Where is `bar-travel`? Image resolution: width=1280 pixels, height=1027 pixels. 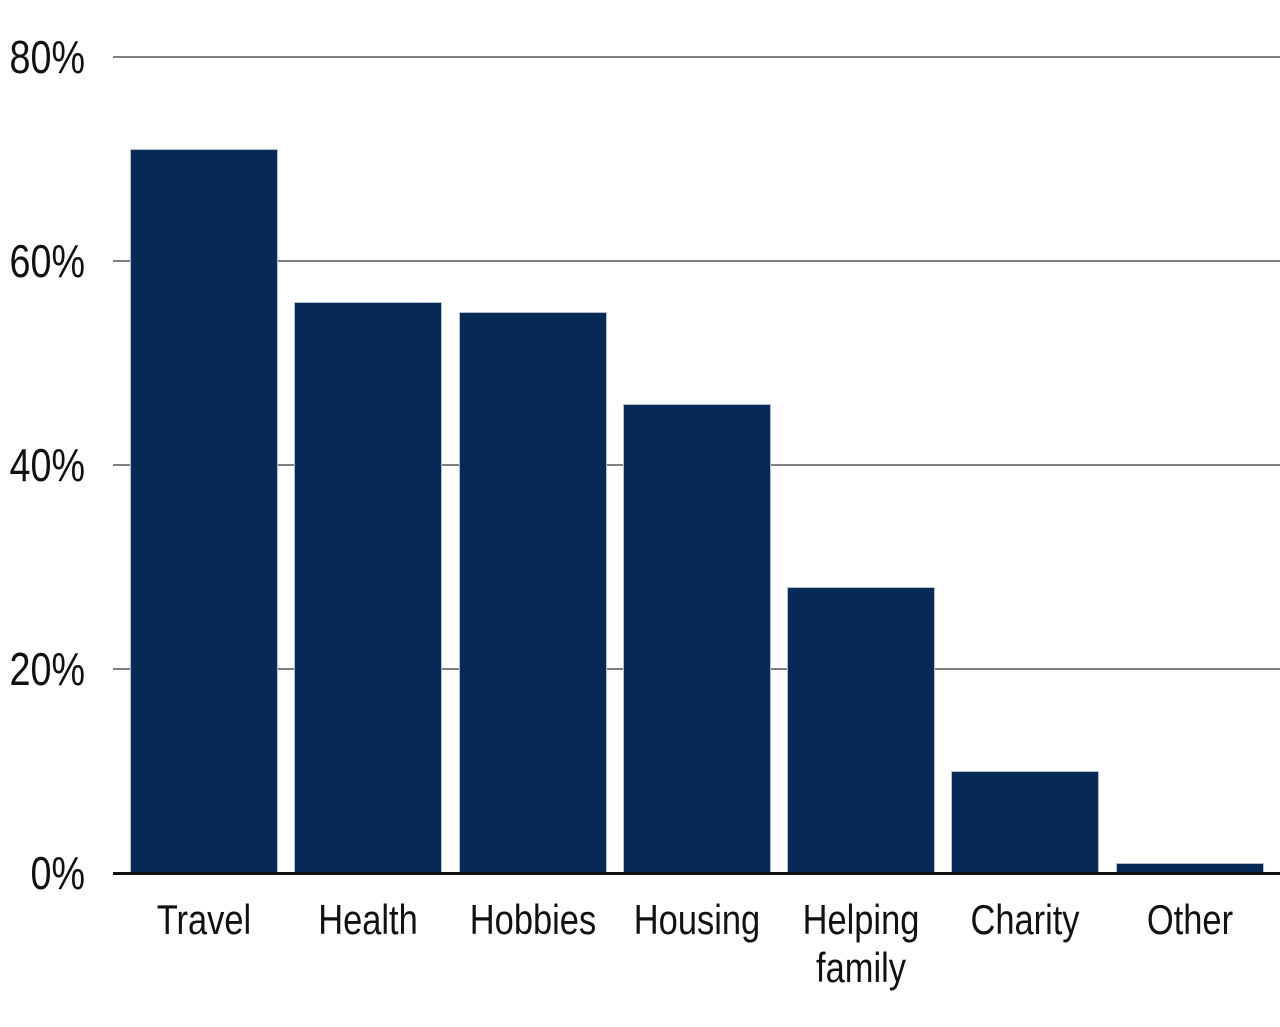
bar-travel is located at coordinates (204, 510).